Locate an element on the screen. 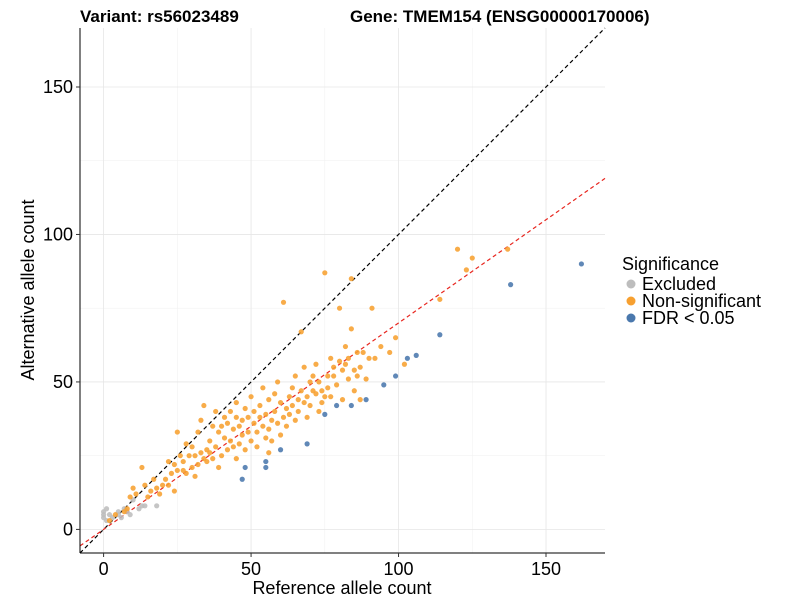 The height and width of the screenshot is (600, 800). legend-key-excluded is located at coordinates (631, 284).